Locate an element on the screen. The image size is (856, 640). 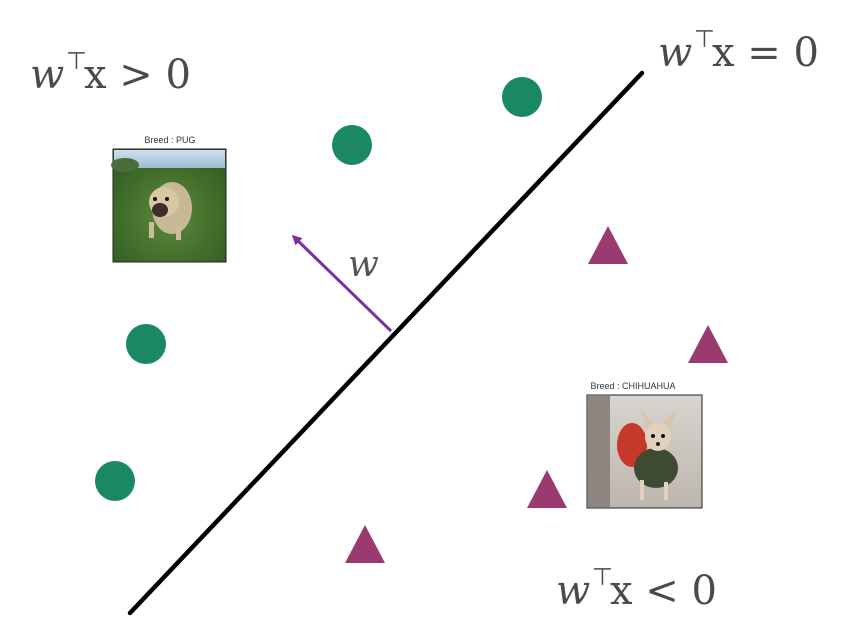
positive-rhs: x > 0 is located at coordinates (137, 75).